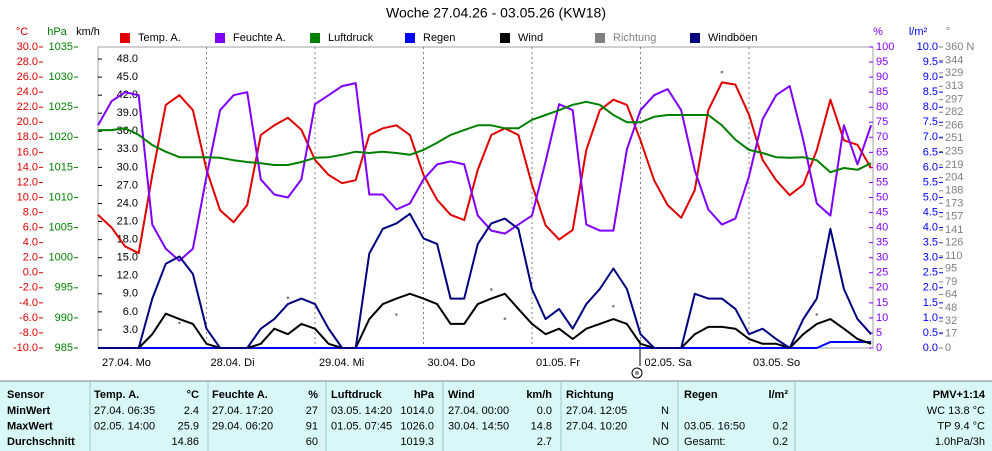 This screenshot has width=992, height=451. What do you see at coordinates (951, 282) in the screenshot?
I see `y-tick-label: 79` at bounding box center [951, 282].